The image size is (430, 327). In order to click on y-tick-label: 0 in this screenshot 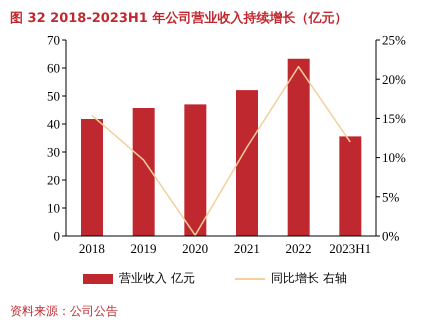, I will do `click(57, 236)`.